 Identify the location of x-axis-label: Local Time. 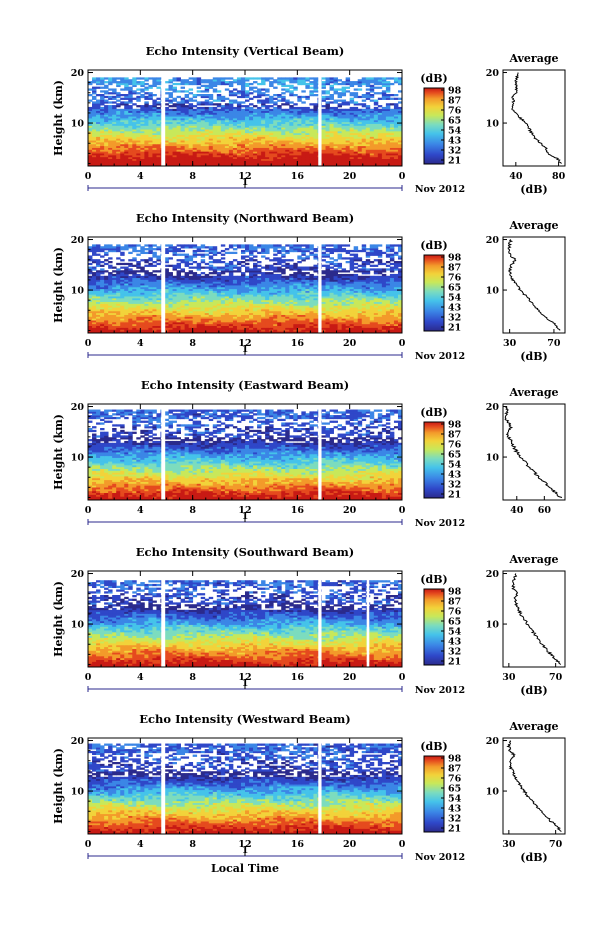
(245, 868).